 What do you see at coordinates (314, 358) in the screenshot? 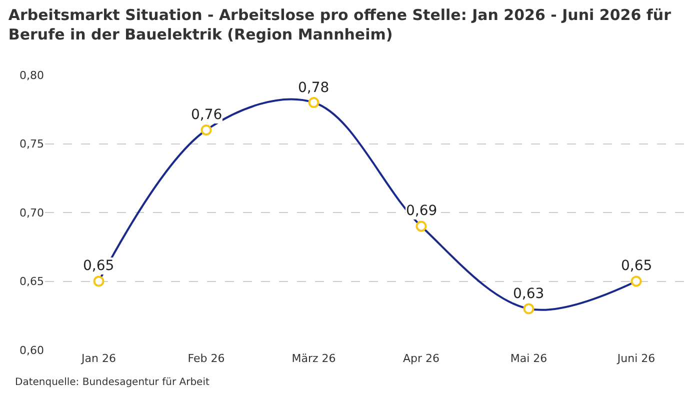
I see `x-tick-label: März 26` at bounding box center [314, 358].